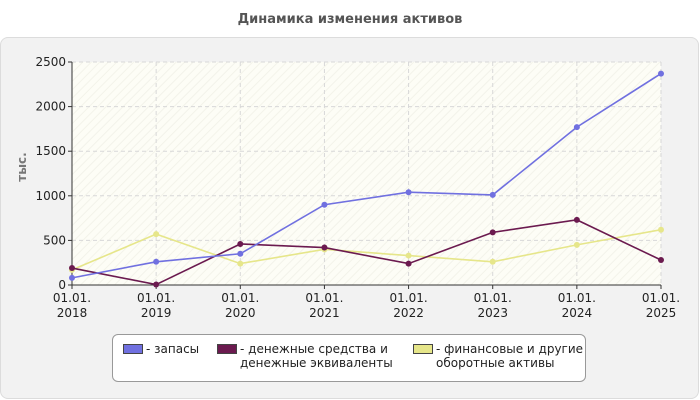  Describe the element at coordinates (173, 349) in the screenshot. I see `legend-label: - запасы` at that location.